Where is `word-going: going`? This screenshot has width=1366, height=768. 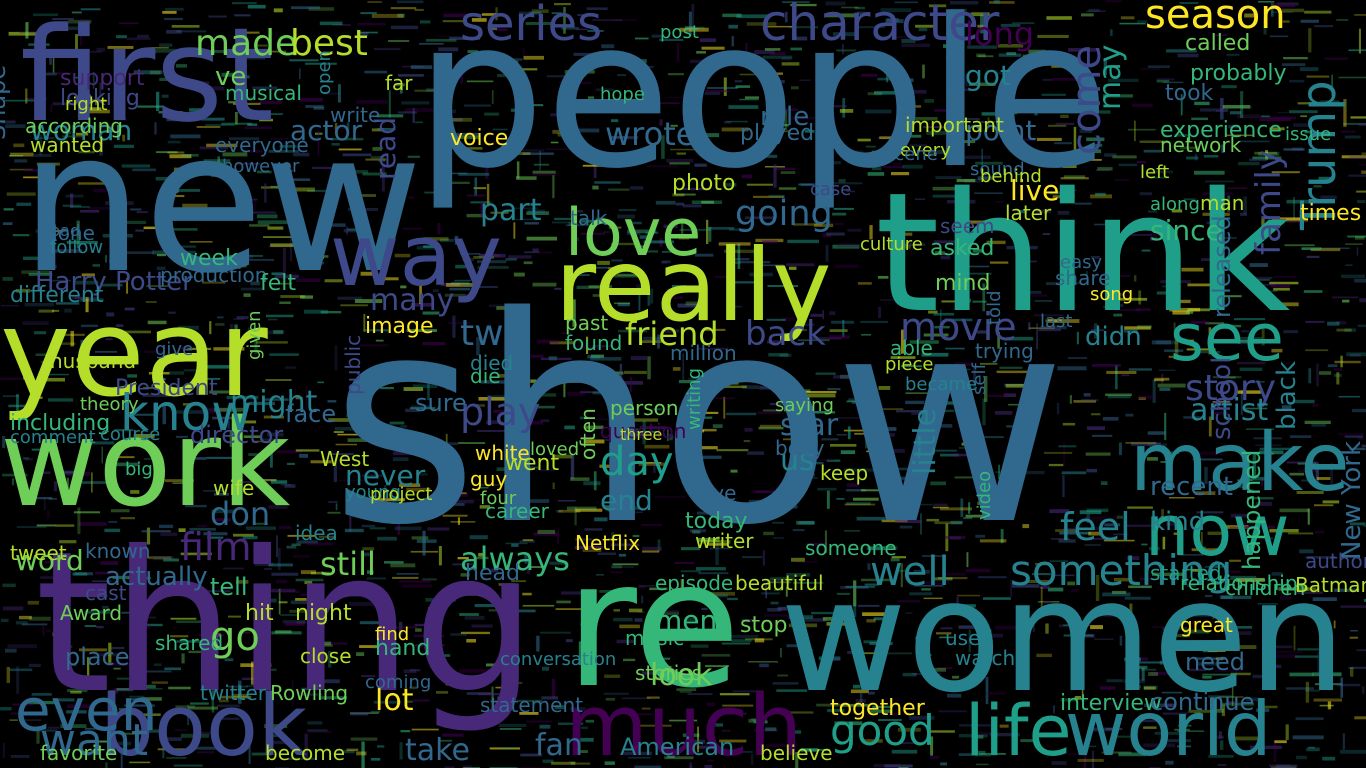
word-going: going is located at coordinates (784, 214).